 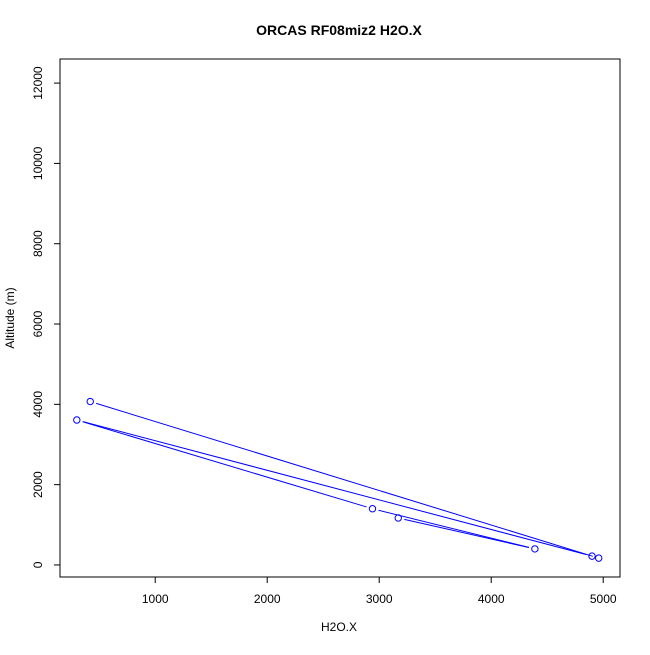 What do you see at coordinates (38, 564) in the screenshot?
I see `y-tick-label: 0` at bounding box center [38, 564].